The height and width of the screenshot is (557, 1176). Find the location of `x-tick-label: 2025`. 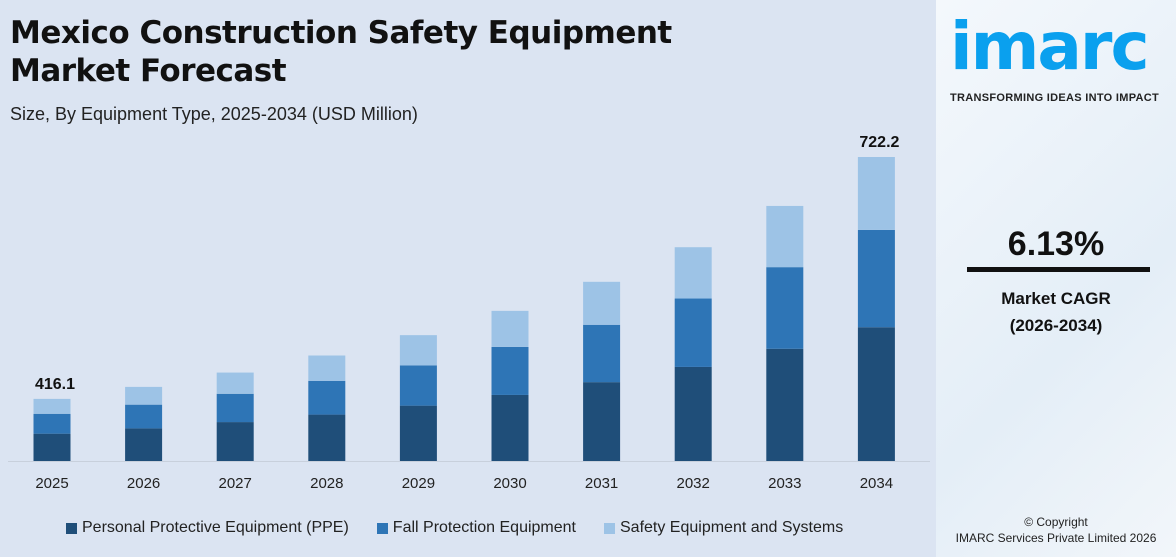

x-tick-label: 2025 is located at coordinates (51, 483).